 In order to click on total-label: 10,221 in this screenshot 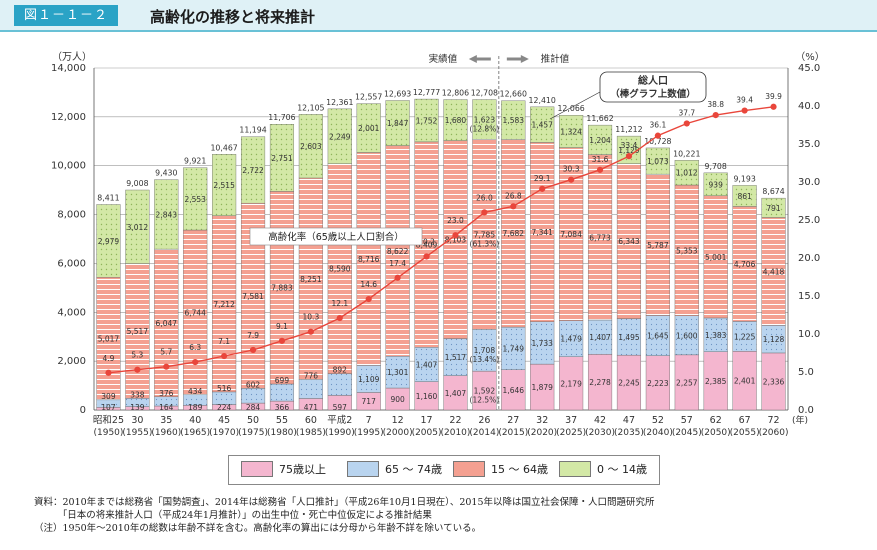, I will do `click(686, 153)`.